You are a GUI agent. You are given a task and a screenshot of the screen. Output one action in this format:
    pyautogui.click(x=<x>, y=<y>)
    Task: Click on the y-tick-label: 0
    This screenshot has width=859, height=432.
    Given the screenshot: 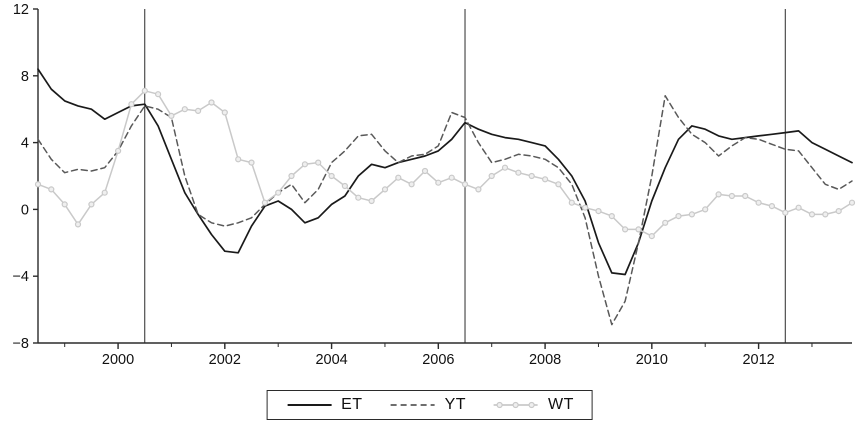 What is the action you would take?
    pyautogui.click(x=25, y=210)
    